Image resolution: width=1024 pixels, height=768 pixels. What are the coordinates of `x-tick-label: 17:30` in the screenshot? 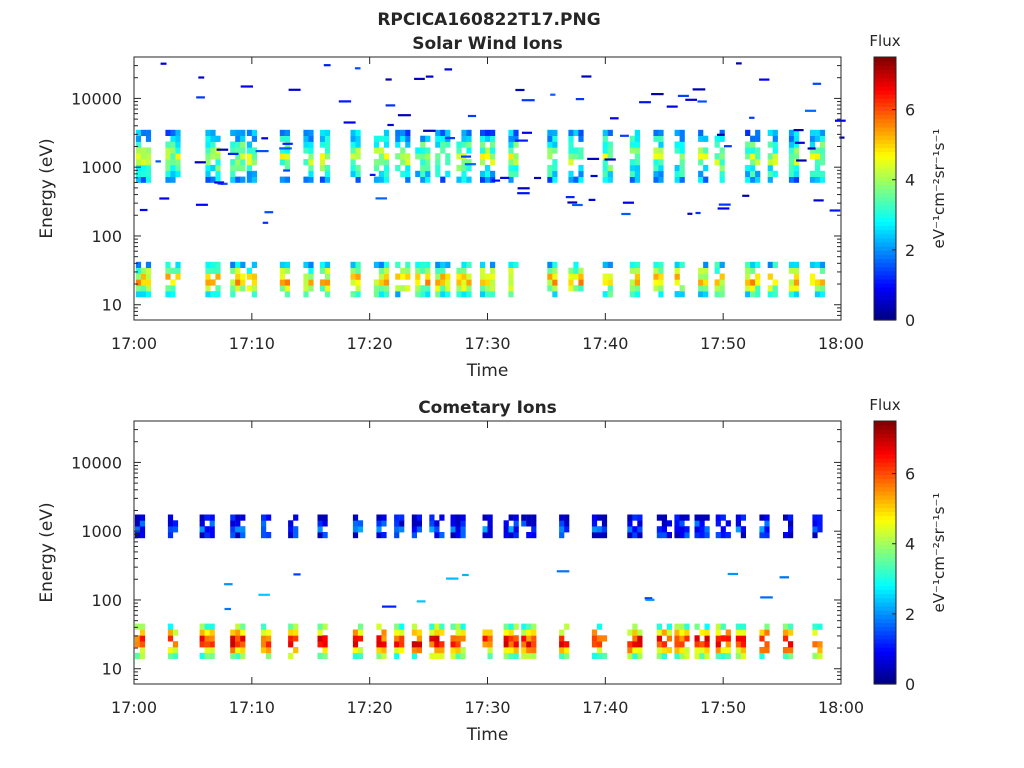 It's located at (487, 343).